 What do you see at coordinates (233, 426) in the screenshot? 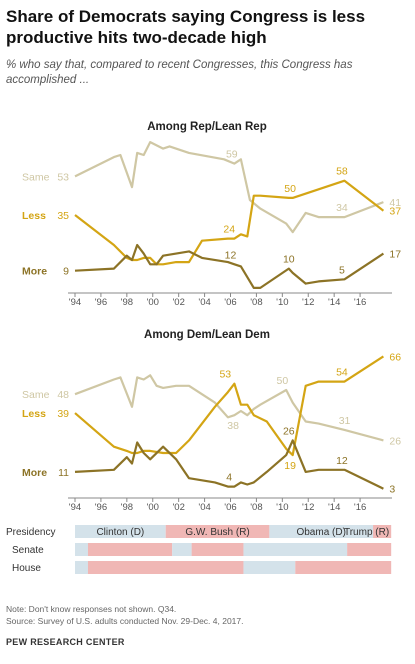
I see `data-label: 38` at bounding box center [233, 426].